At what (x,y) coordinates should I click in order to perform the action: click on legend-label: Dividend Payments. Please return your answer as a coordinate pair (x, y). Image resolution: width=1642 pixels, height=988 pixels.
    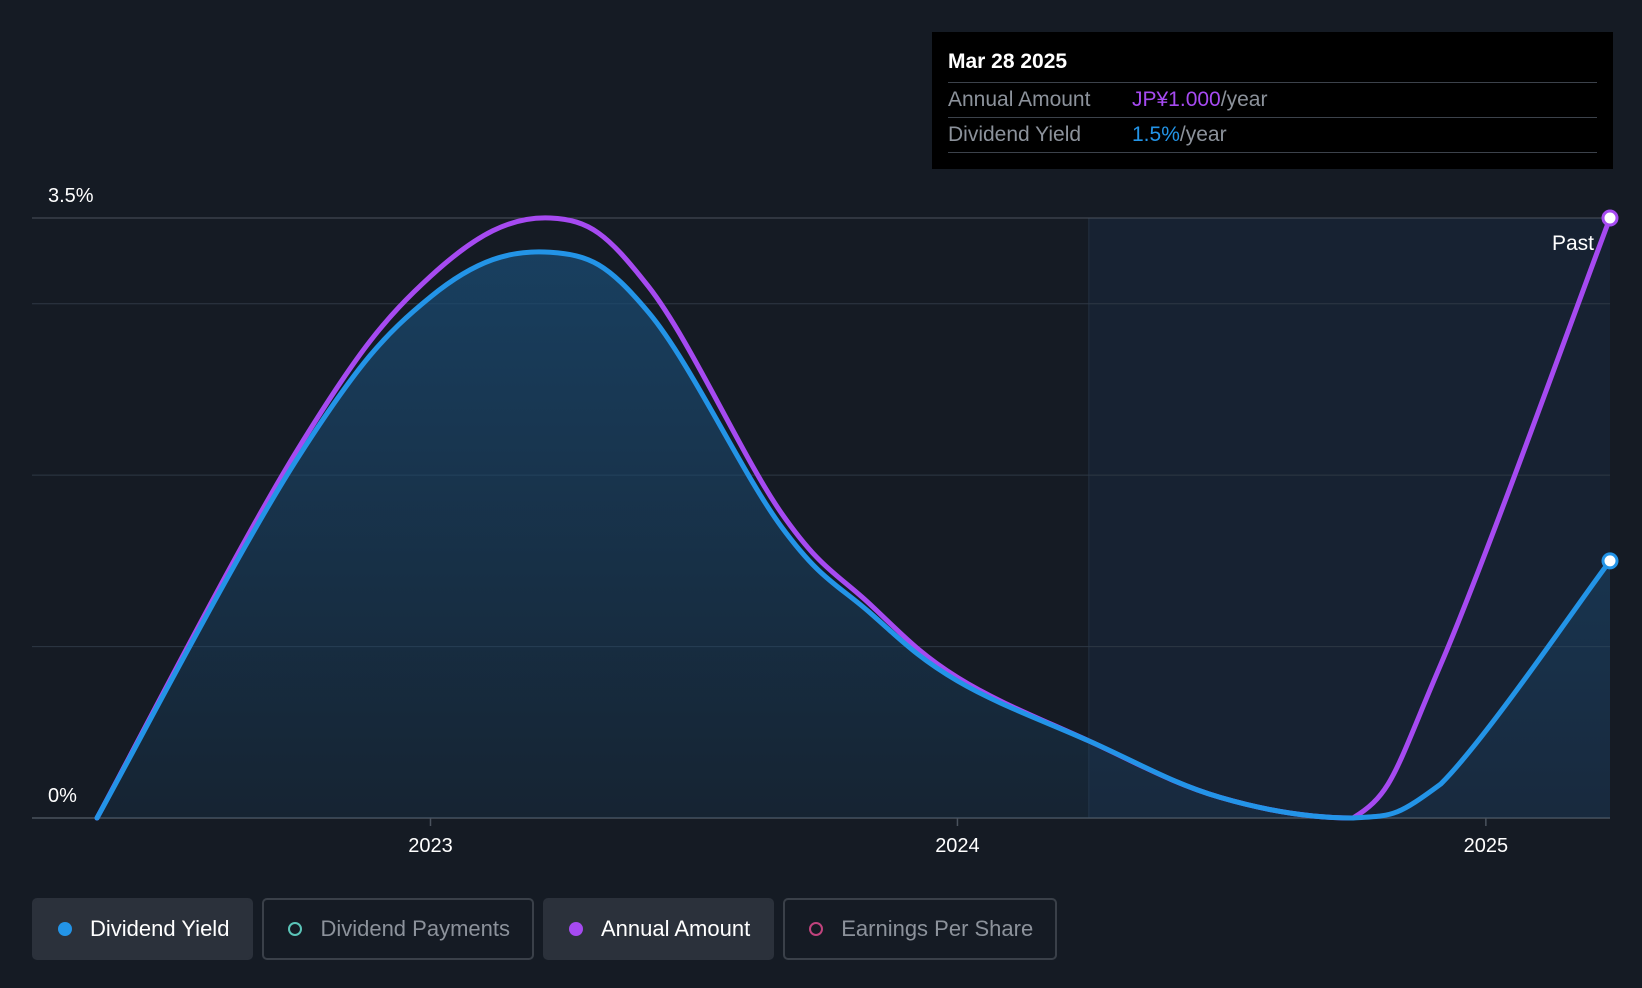
    Looking at the image, I should click on (415, 928).